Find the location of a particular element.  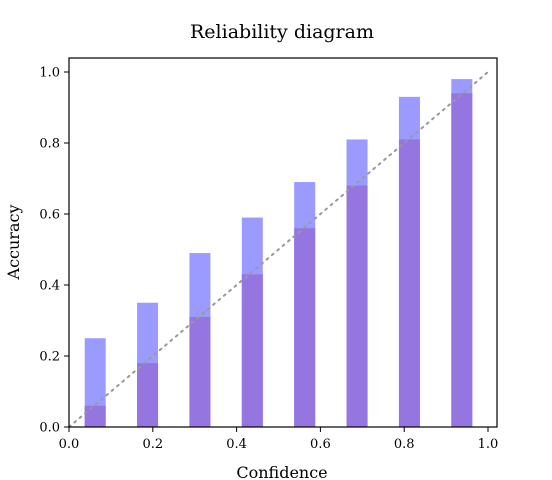

x-tick-label: 0.0 is located at coordinates (69, 444).